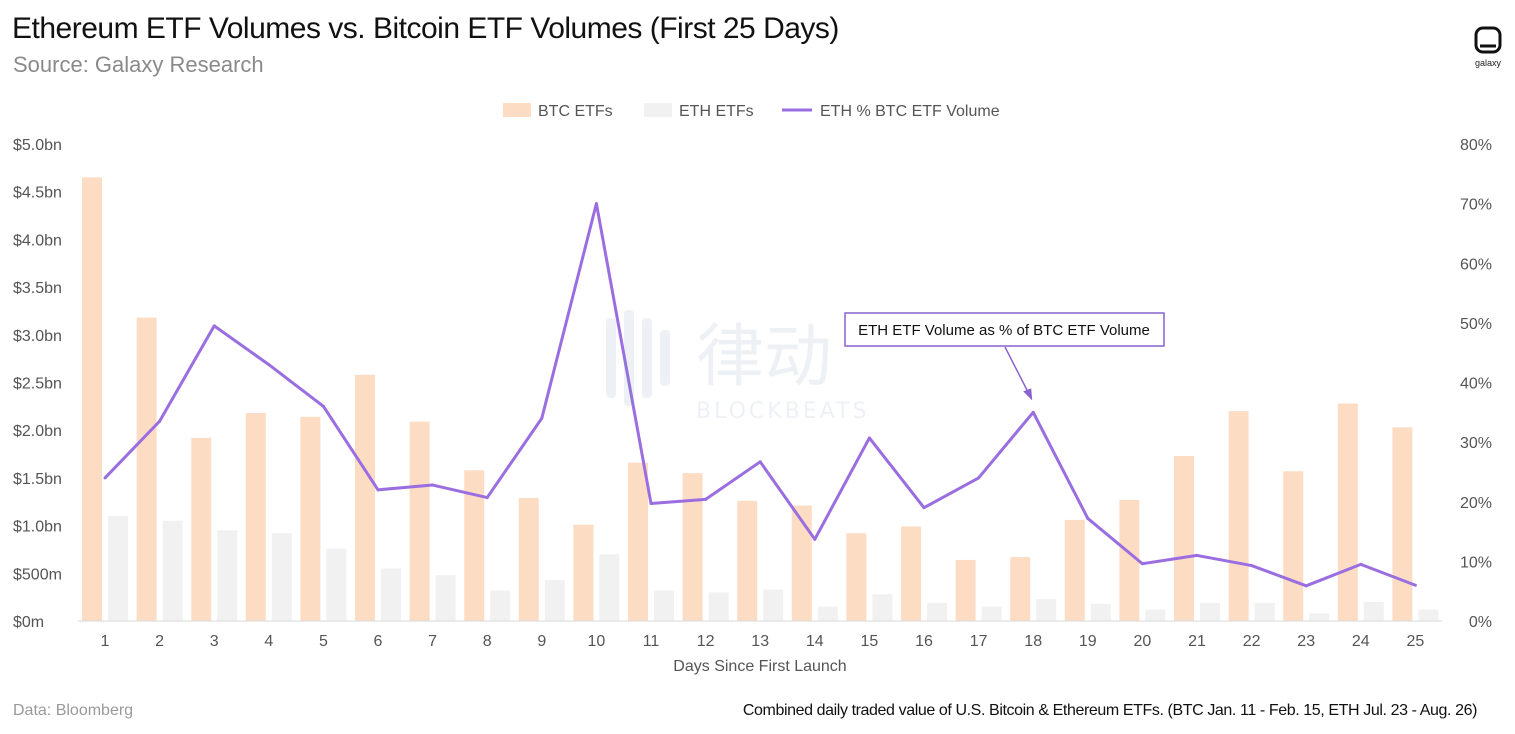  I want to click on x-tick-label: 16, so click(924, 641).